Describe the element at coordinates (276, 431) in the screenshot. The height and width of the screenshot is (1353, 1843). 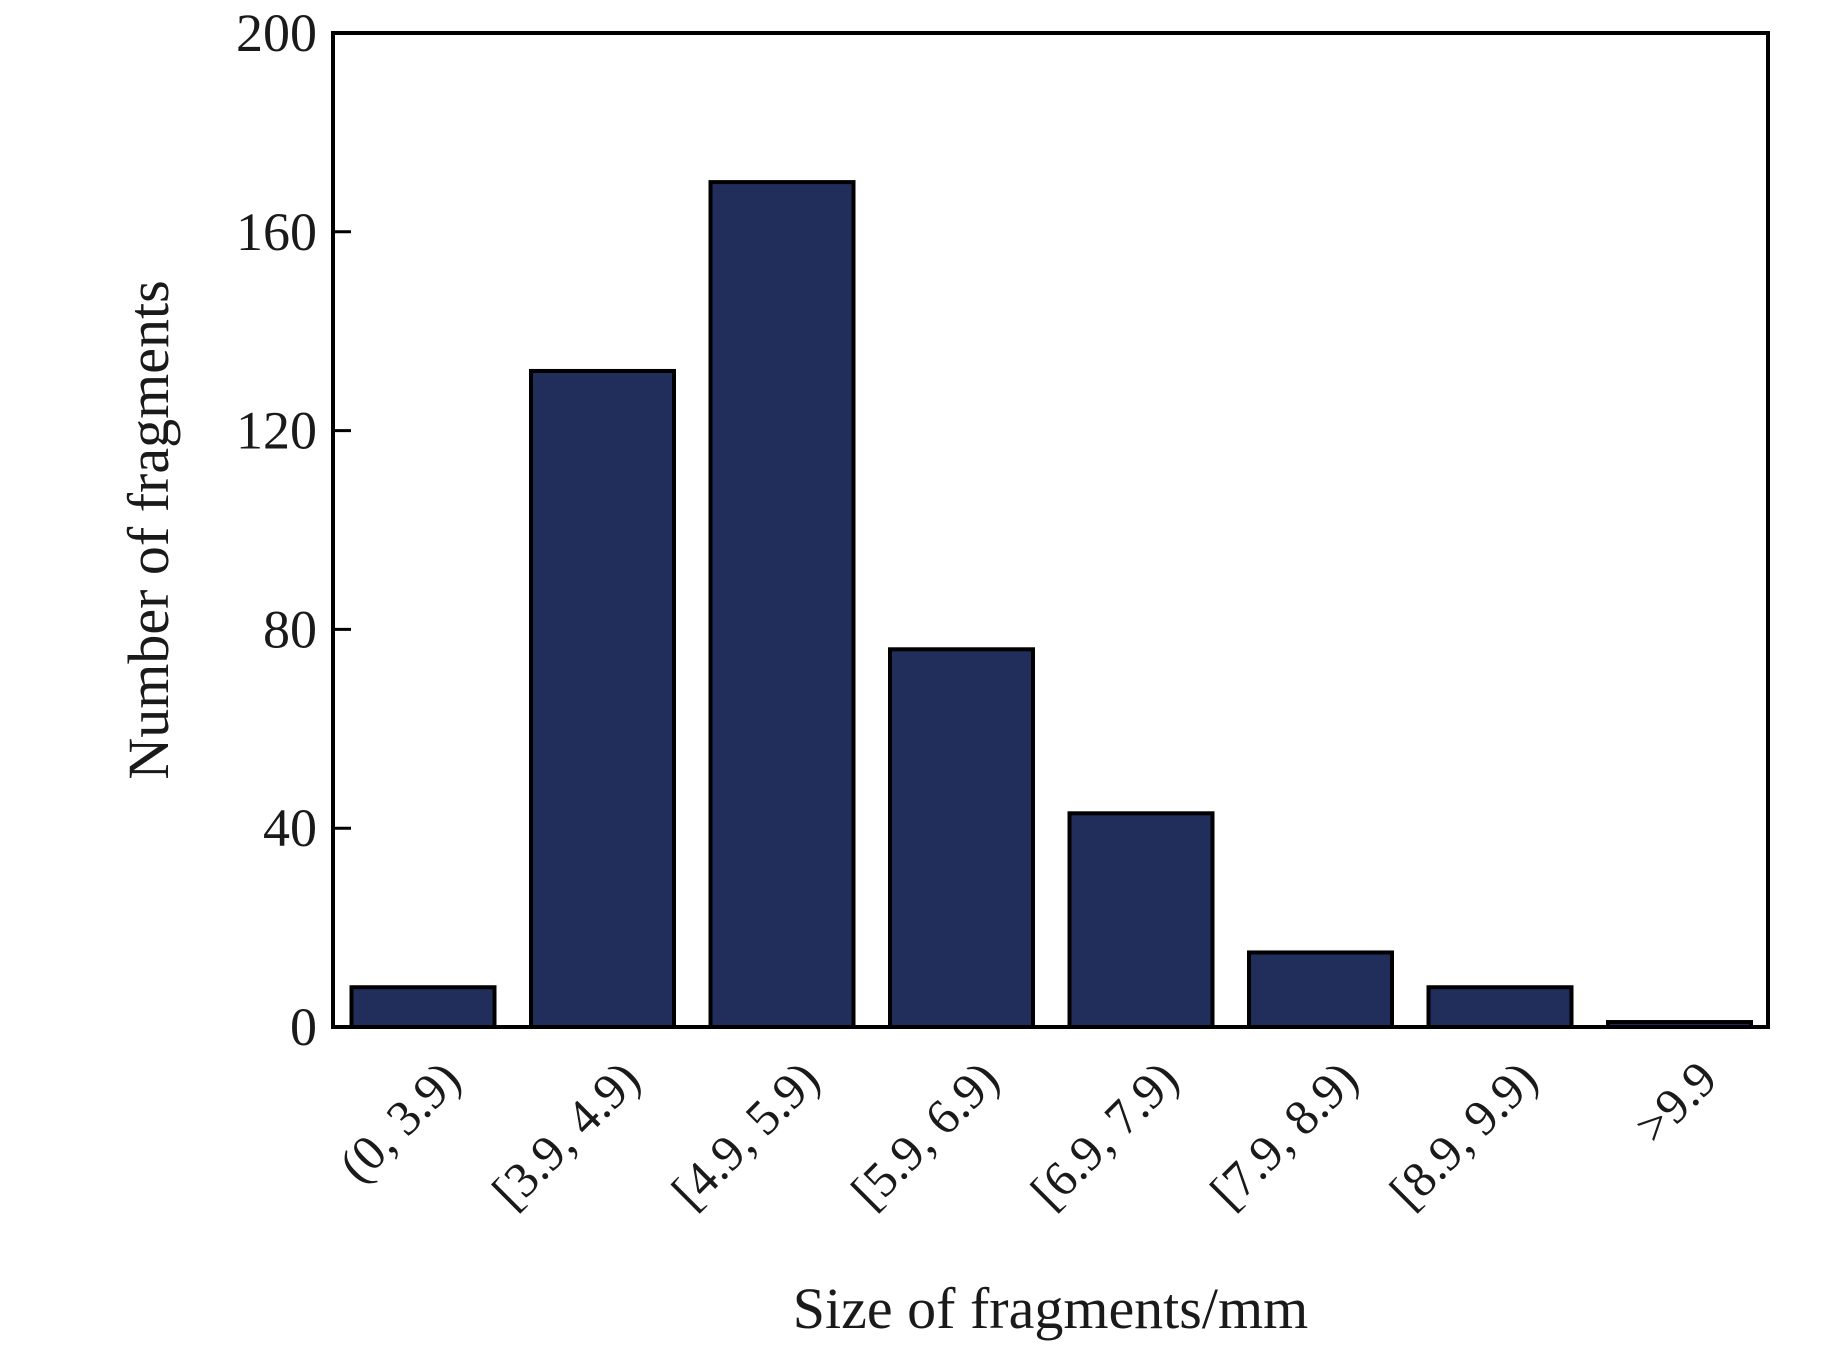
I see `y-tick-label: 120` at that location.